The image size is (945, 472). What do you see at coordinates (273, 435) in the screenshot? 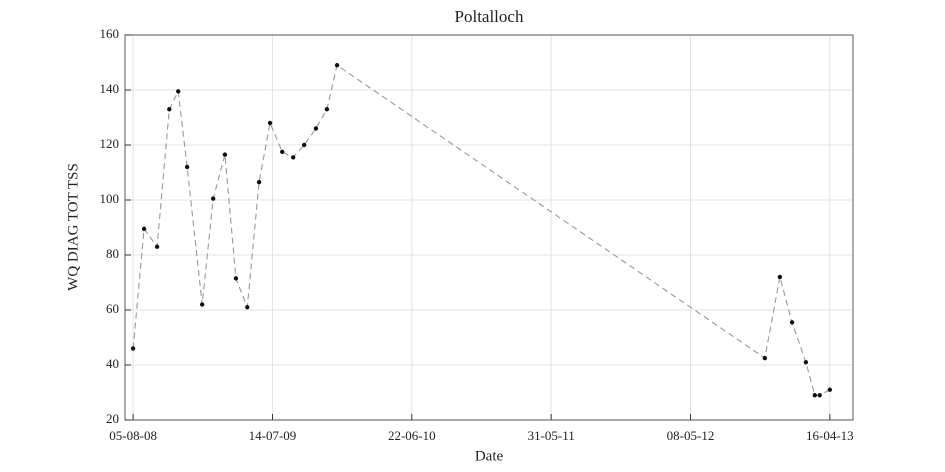
I see `x-tick-label: 14-07-09` at bounding box center [273, 435].